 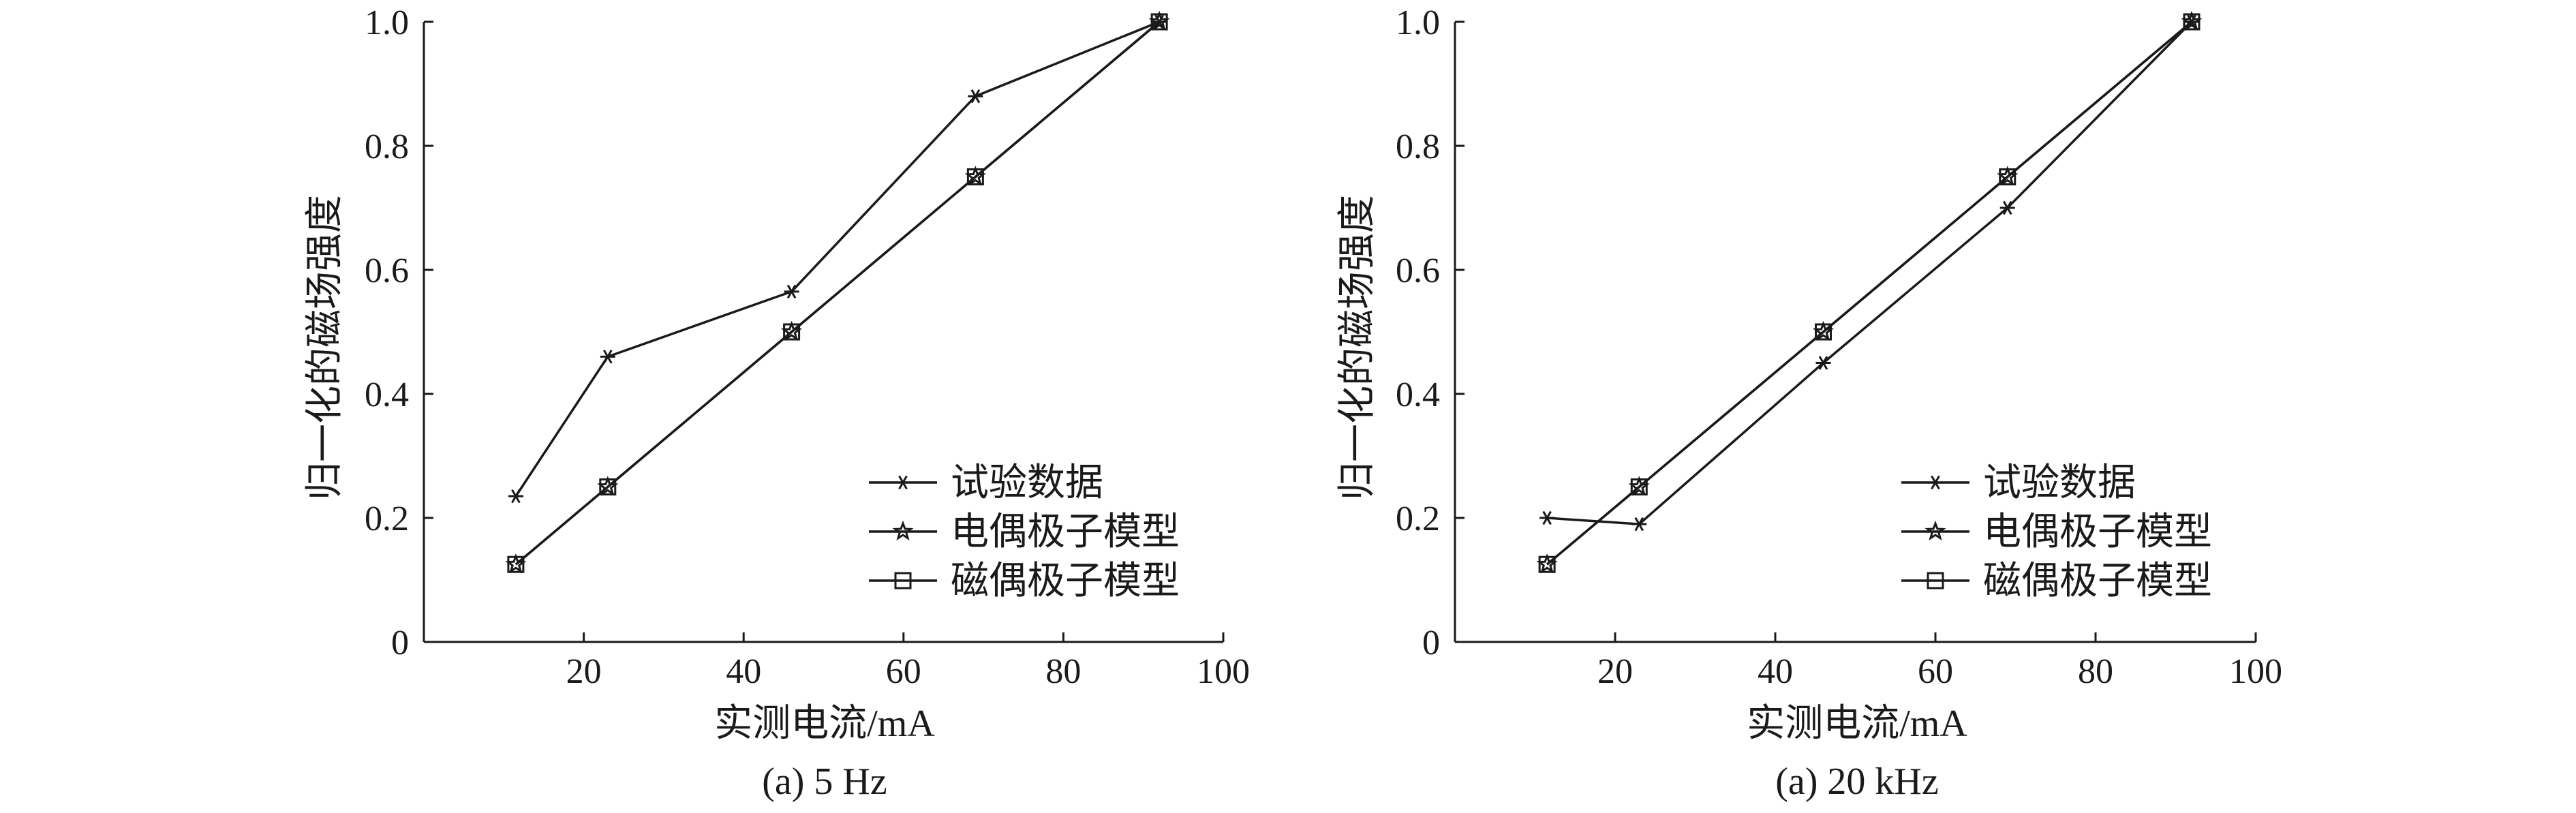 What do you see at coordinates (2095, 672) in the screenshot?
I see `x-tick-label-20khz: 80` at bounding box center [2095, 672].